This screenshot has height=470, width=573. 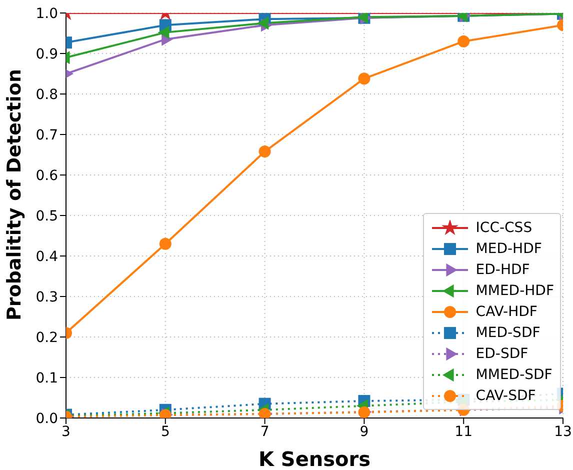 I want to click on x-tick-label: 3, so click(x=66, y=432).